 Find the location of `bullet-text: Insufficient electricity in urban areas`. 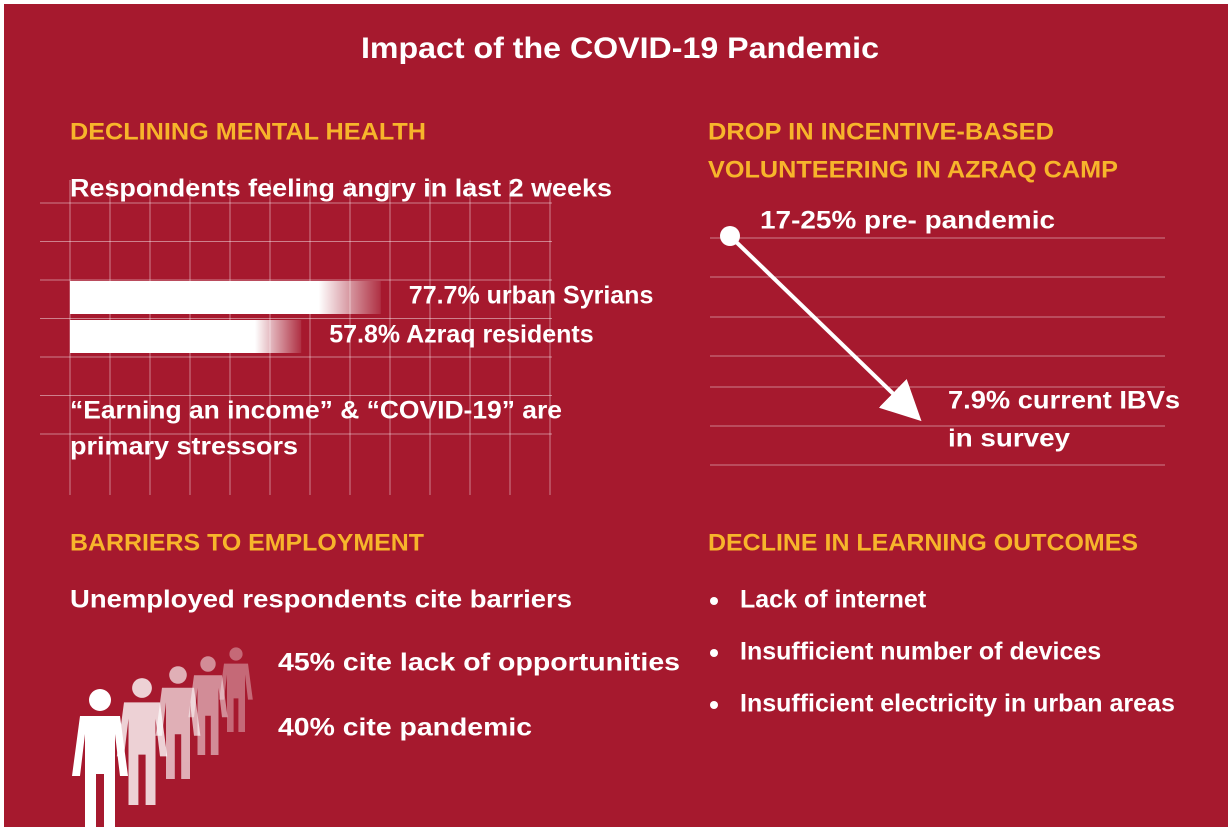

bullet-text: Insufficient electricity in urban areas is located at coordinates (957, 704).